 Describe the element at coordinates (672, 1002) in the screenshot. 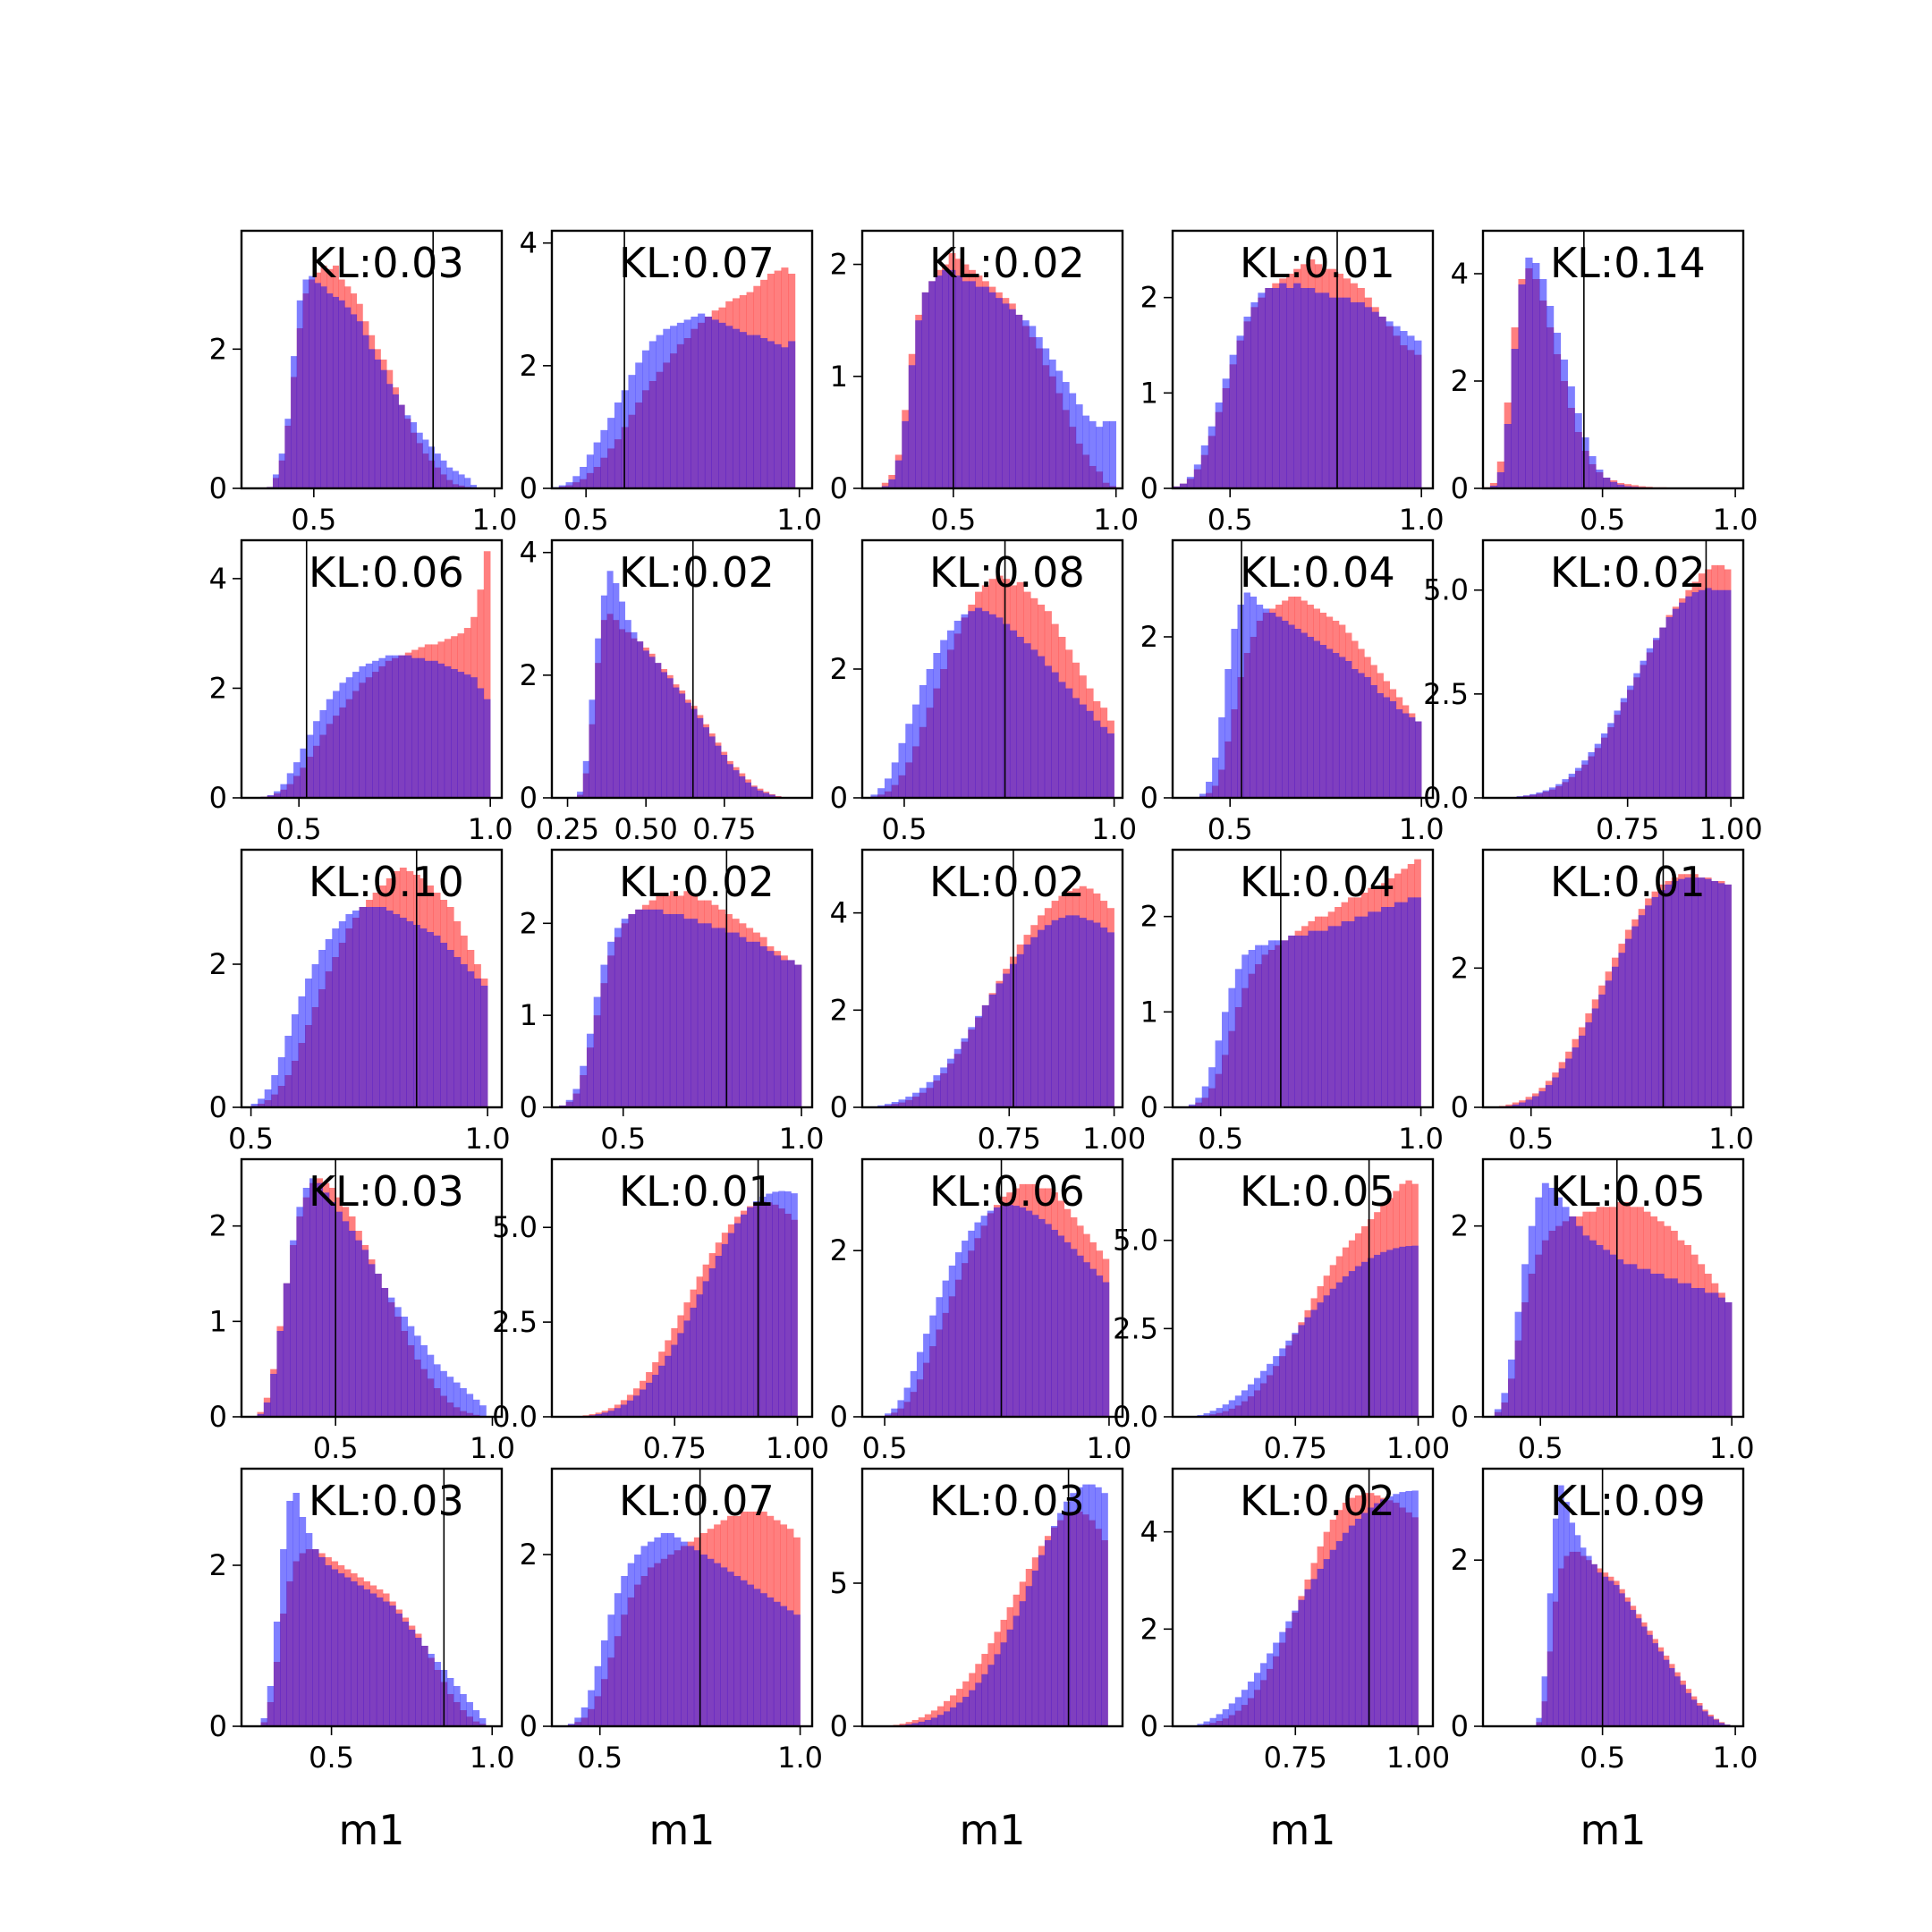

I see `histogram-panel: 0.5 1.0 0 1 2 KL:0.02` at that location.